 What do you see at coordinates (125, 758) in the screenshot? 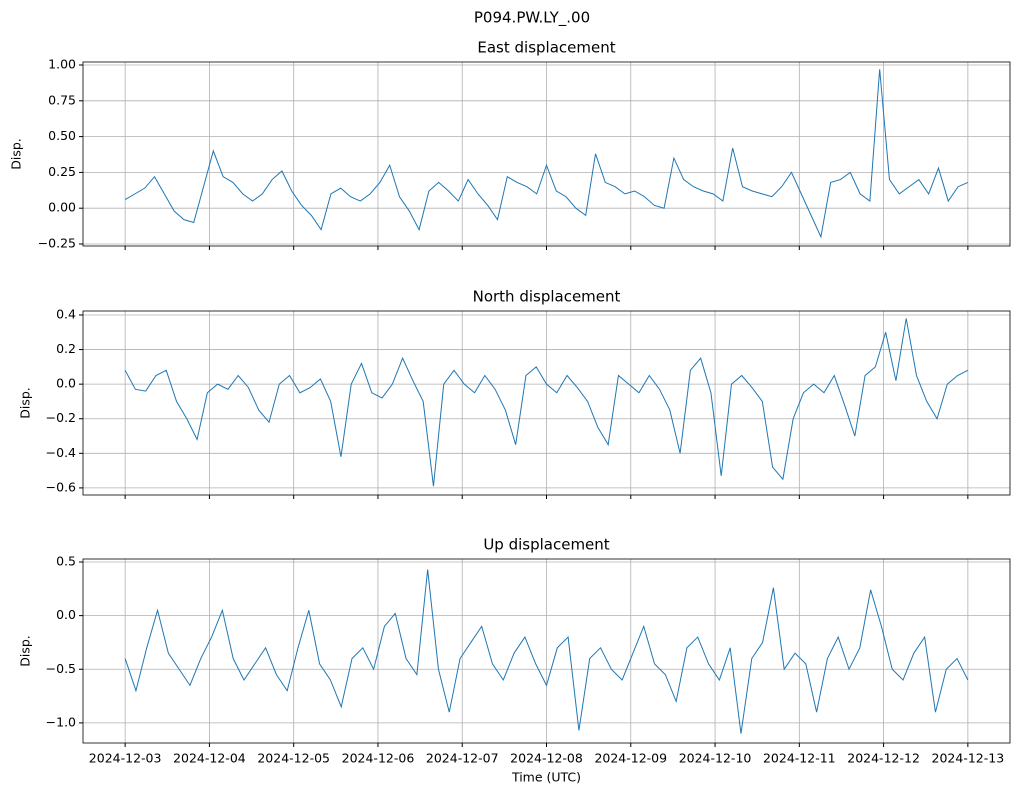
I see `x-tick-label: 2024-12-03` at bounding box center [125, 758].